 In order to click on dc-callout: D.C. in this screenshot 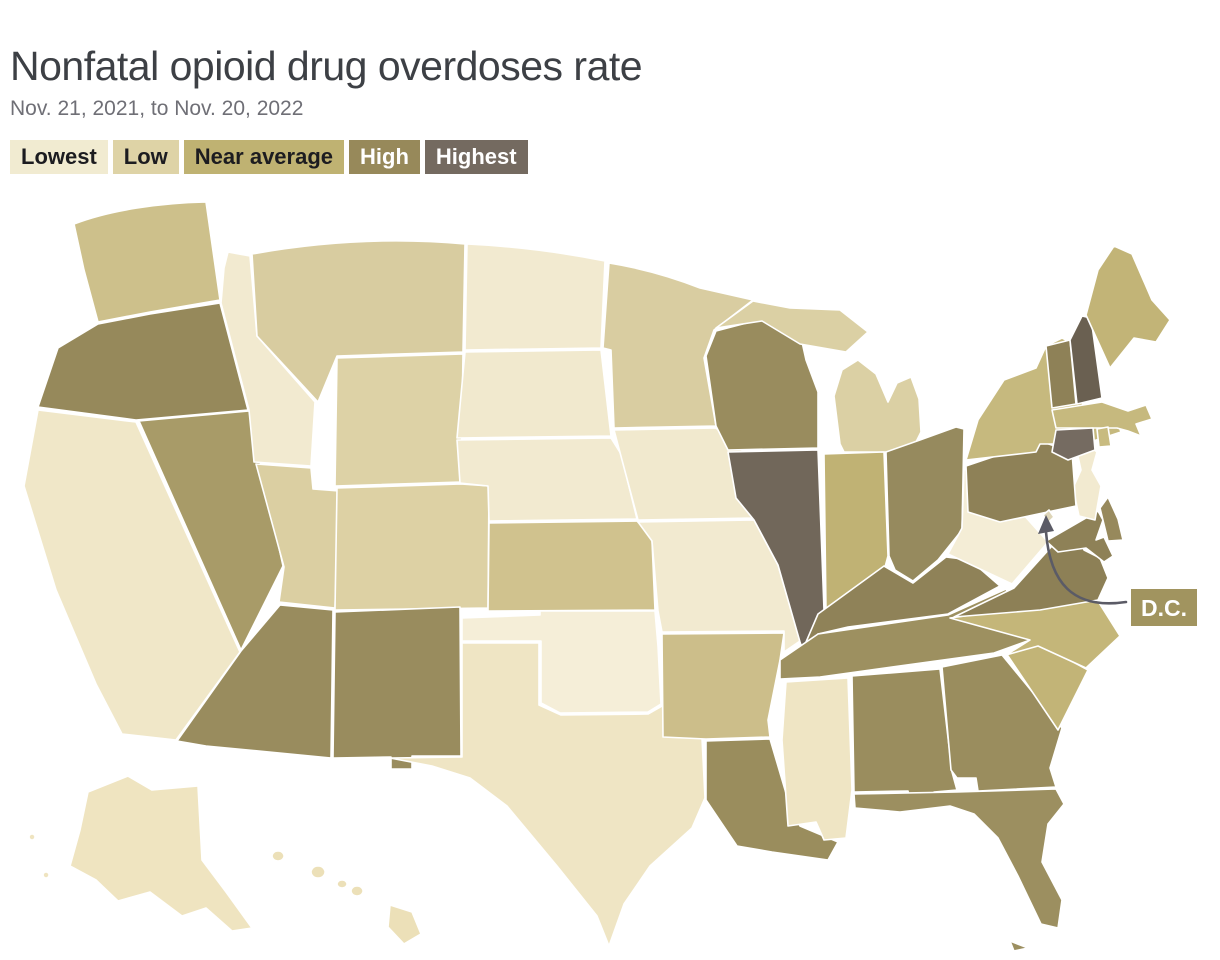, I will do `click(1117, 570)`.